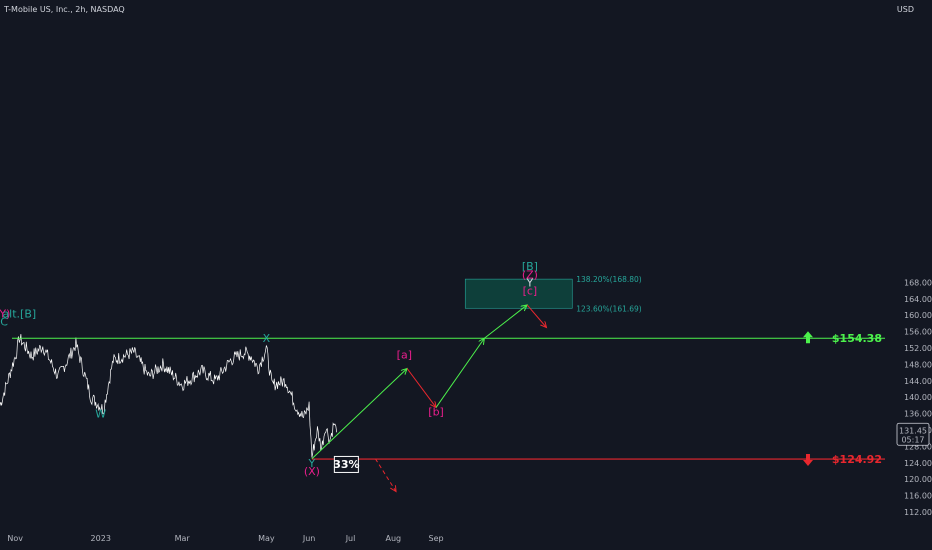 Image resolution: width=932 pixels, height=550 pixels. Describe the element at coordinates (518, 293) in the screenshot. I see `fib-target-zone` at that location.